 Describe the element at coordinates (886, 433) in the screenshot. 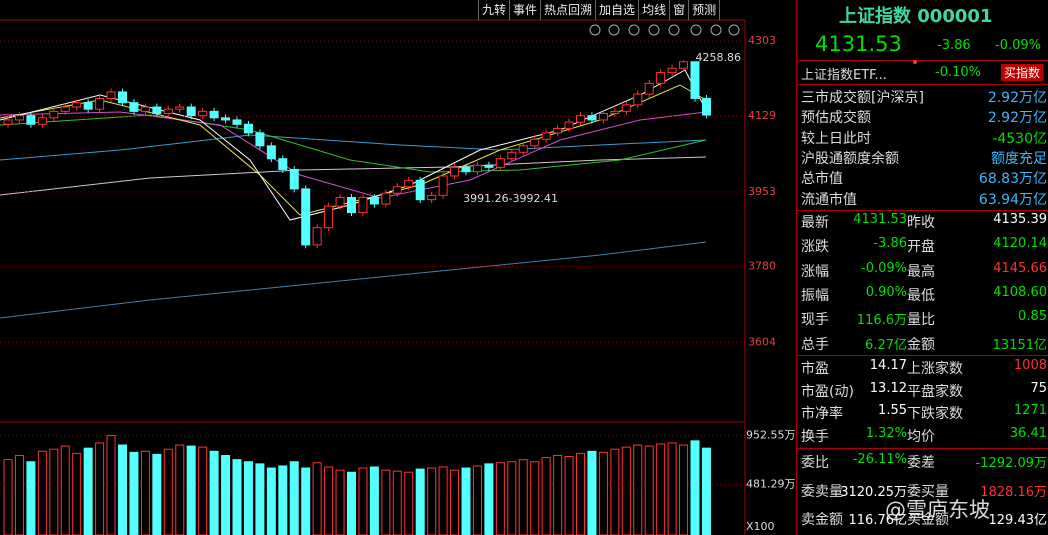

I see `row-value: 1.32%` at that location.